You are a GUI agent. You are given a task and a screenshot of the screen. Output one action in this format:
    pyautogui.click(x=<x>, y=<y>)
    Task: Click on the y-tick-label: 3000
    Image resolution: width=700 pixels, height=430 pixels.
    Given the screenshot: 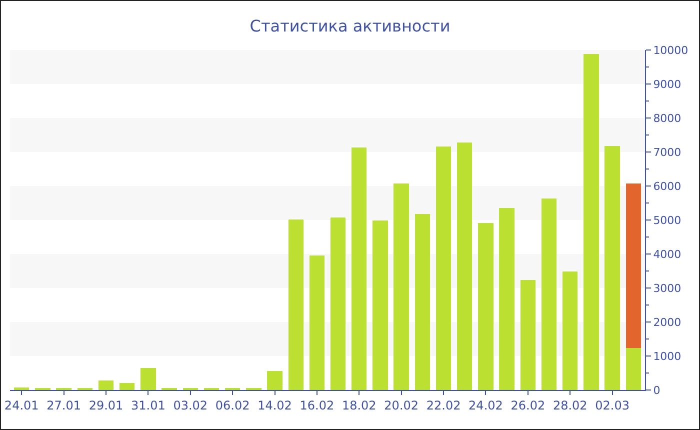 What is the action you would take?
    pyautogui.click(x=667, y=288)
    